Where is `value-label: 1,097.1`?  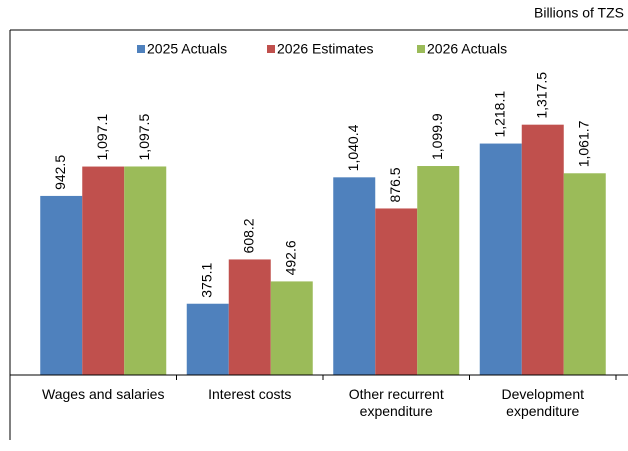
value-label: 1,097.1 is located at coordinates (102, 137).